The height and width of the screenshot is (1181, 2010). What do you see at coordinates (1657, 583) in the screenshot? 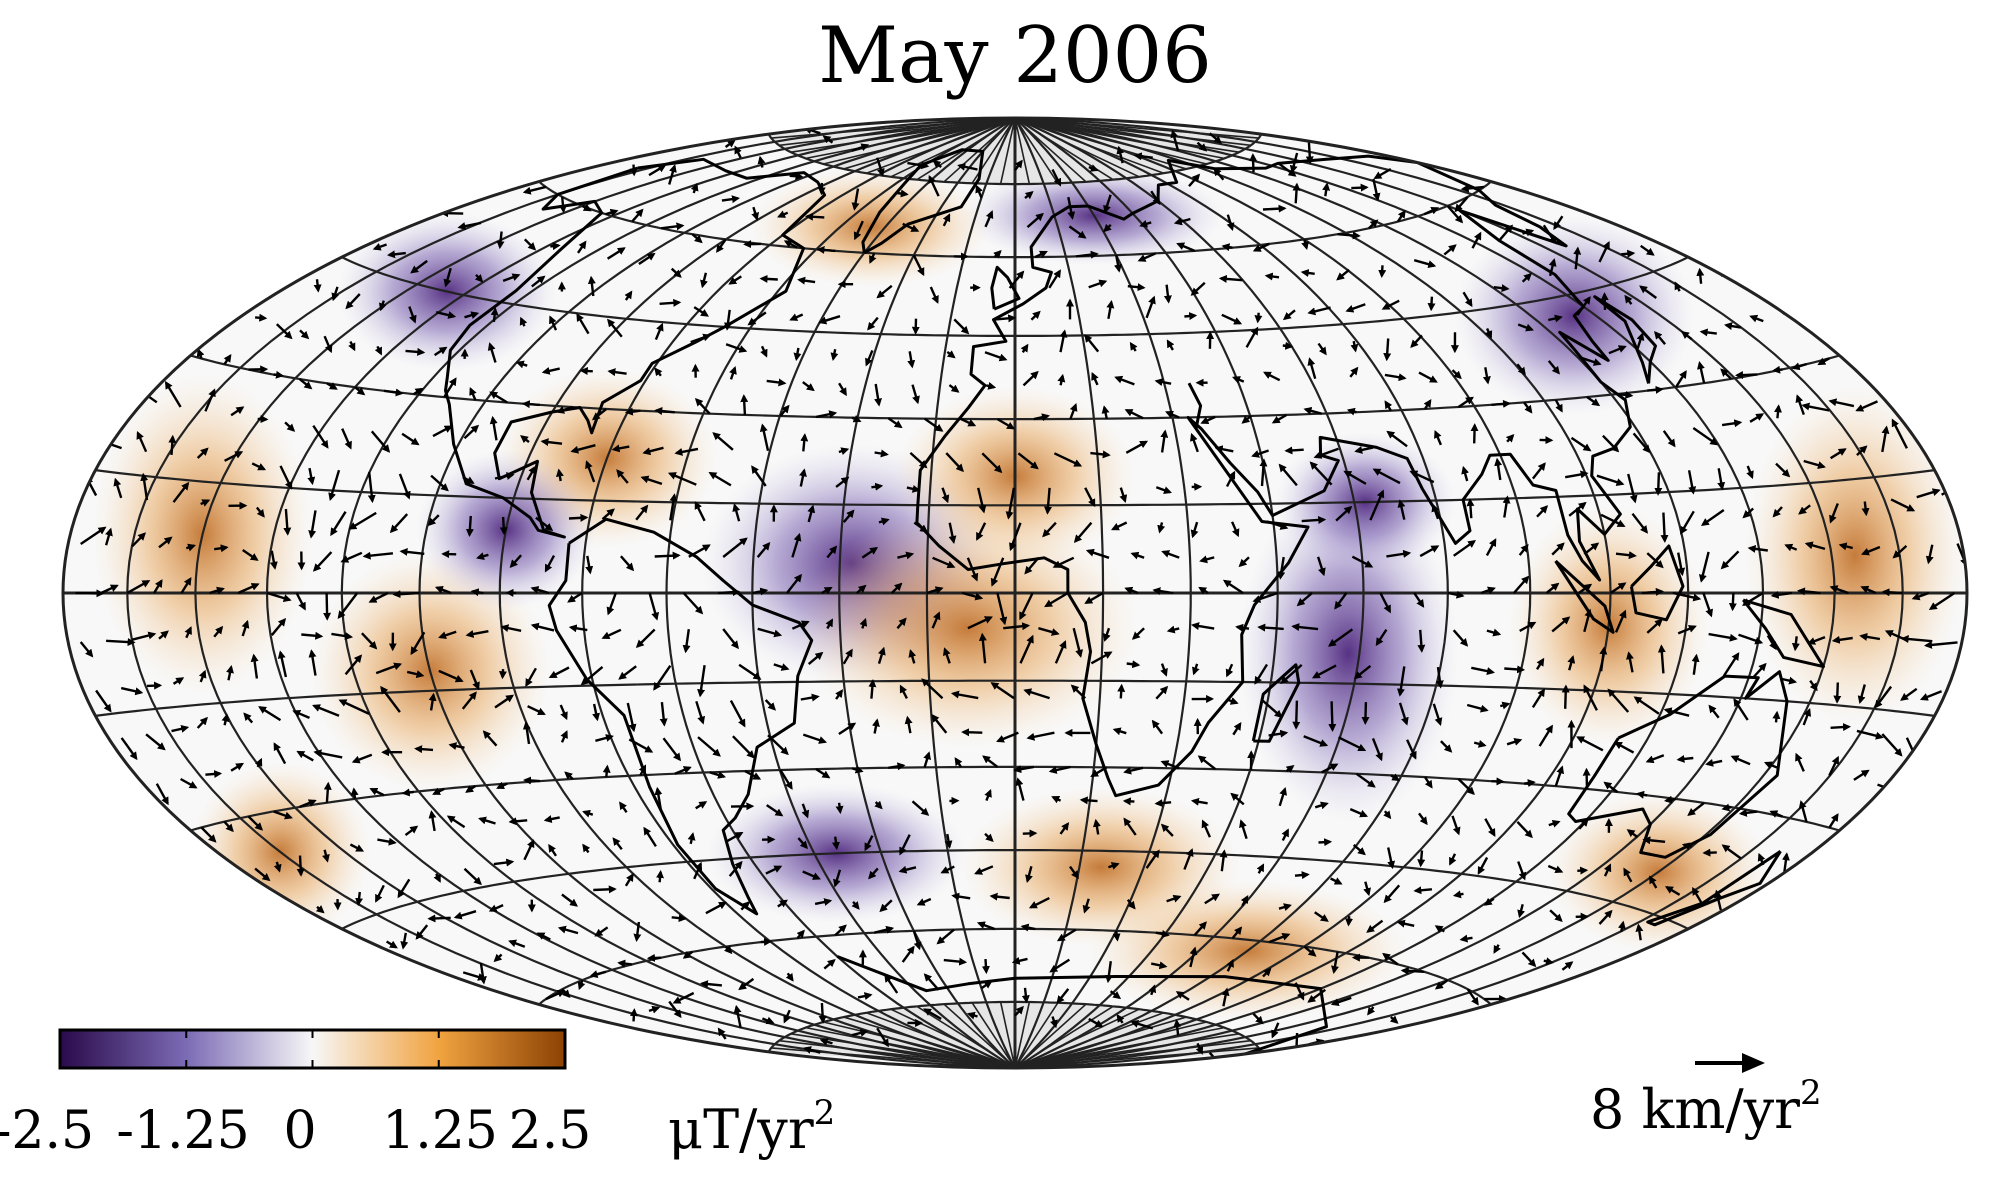
I see `coastline-borneo` at bounding box center [1657, 583].